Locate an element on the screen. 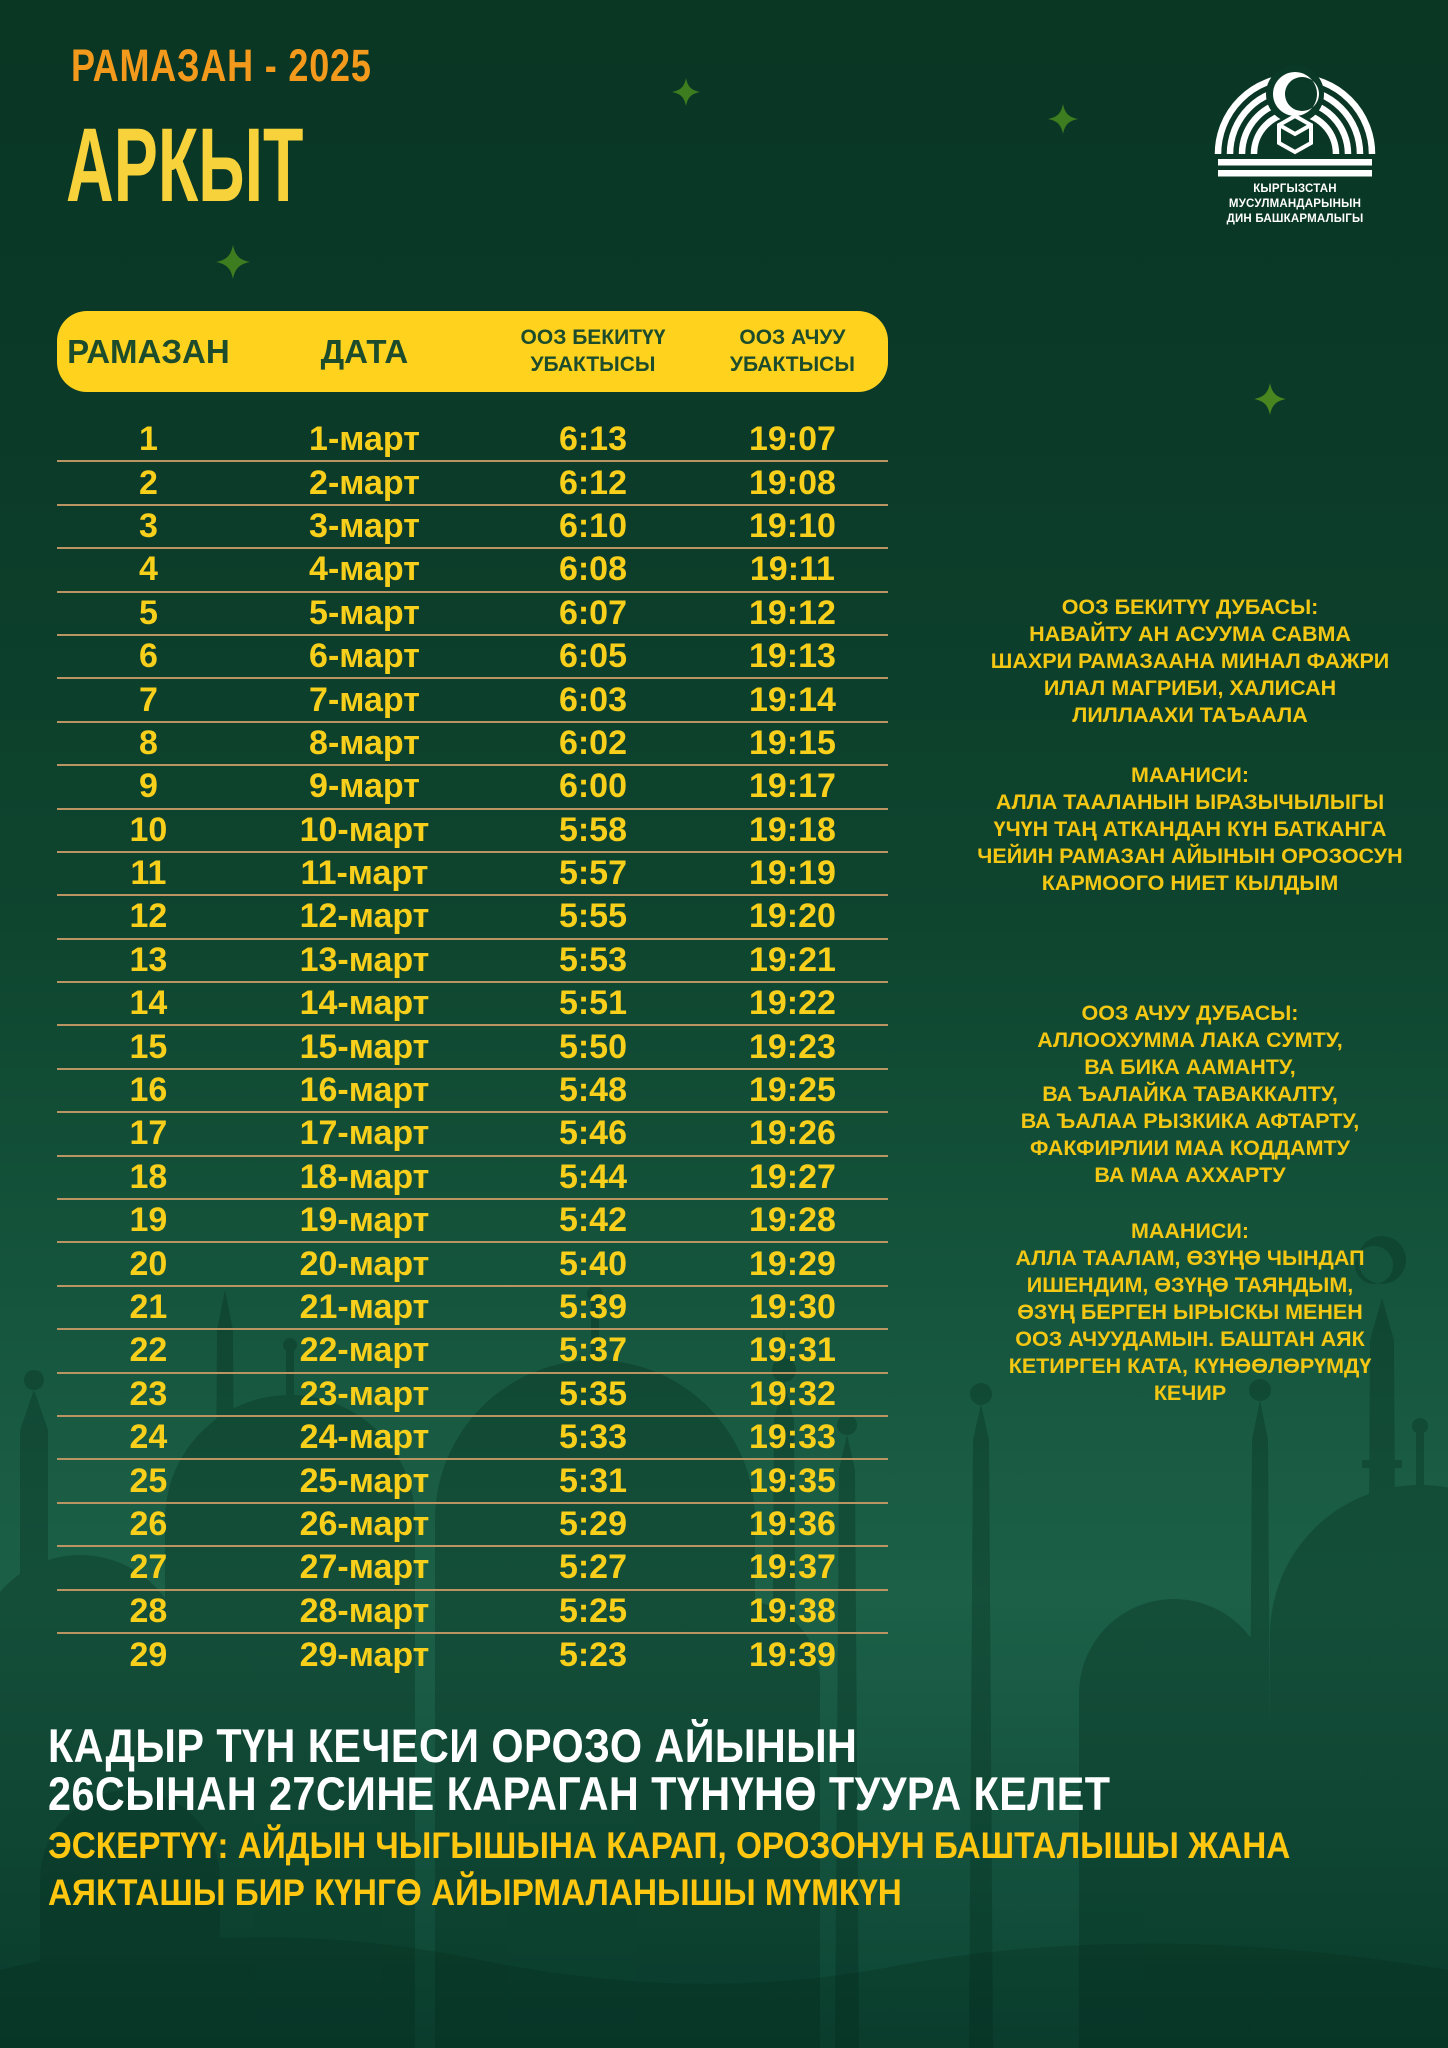 This screenshot has width=1448, height=2048. text-line: ВА МАА АХХАРТУ is located at coordinates (1190, 1175).